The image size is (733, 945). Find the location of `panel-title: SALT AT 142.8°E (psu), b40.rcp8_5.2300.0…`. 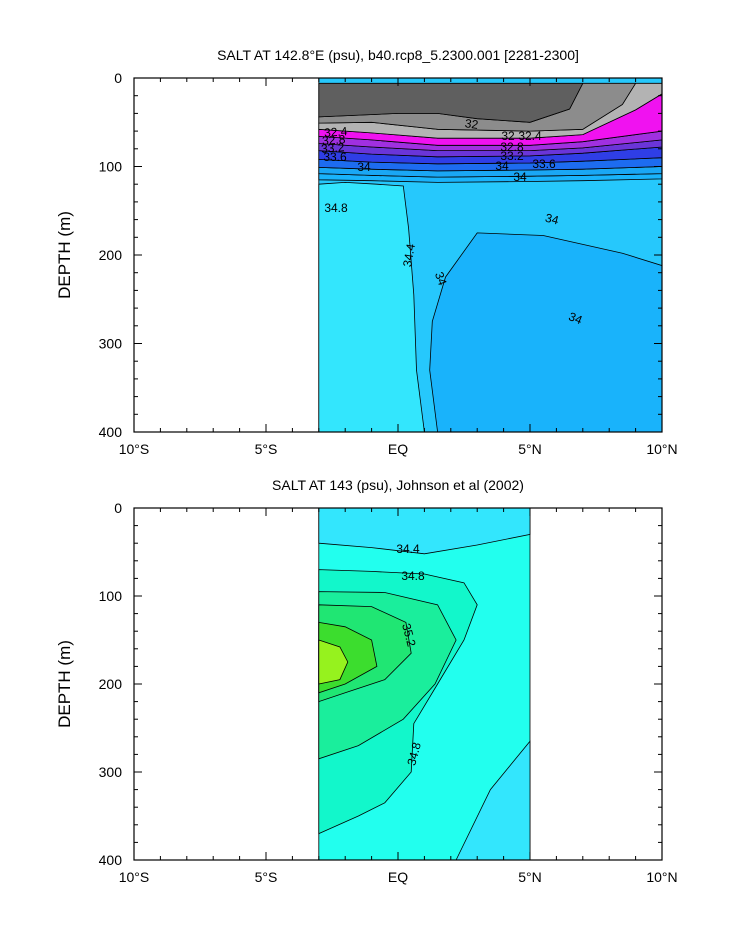

panel-title: SALT AT 142.8°E (psu), b40.rcp8_5.2300.0… is located at coordinates (398, 55).